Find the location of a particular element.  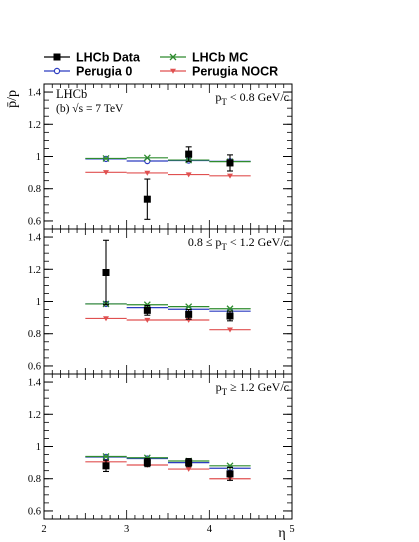

legend-item-lhcb-data: LHCb Data is located at coordinates (92, 58).